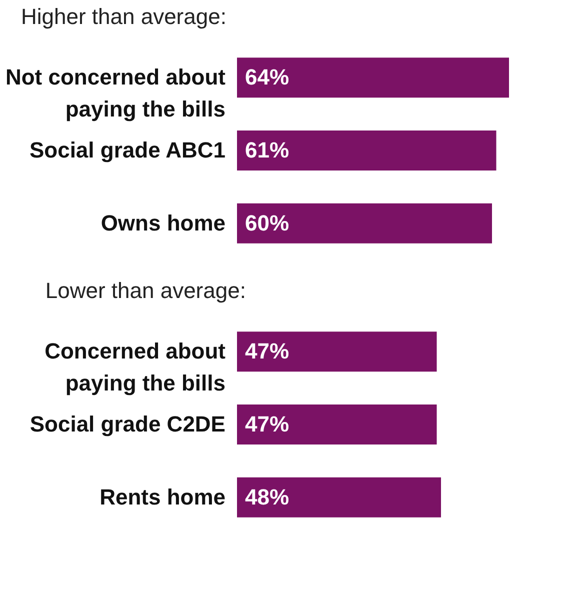 This screenshot has height=600, width=579. Describe the element at coordinates (135, 367) in the screenshot. I see `y-tick-label: Concerned about paying the bills` at that location.